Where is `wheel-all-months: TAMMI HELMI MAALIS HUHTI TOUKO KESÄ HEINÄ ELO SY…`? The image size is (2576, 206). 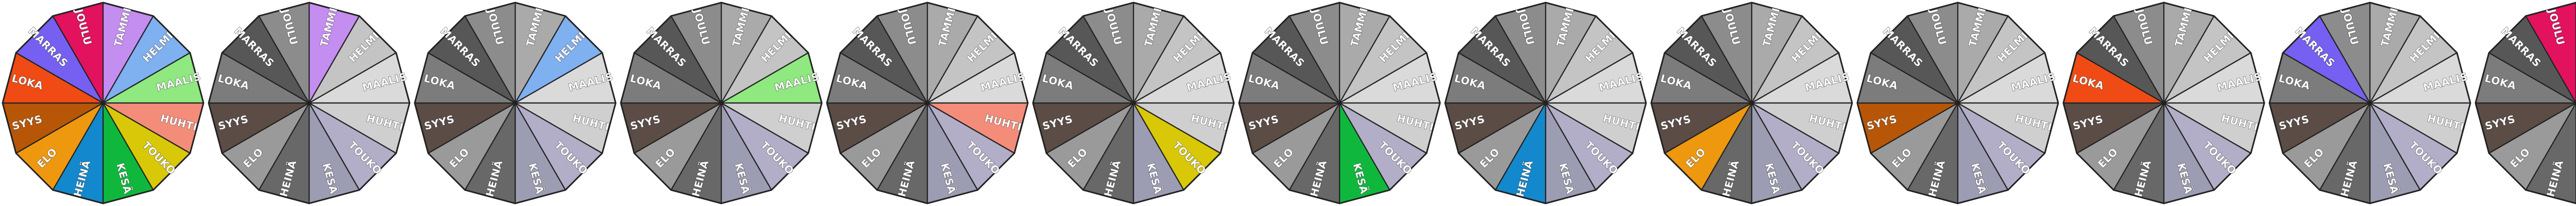
wheel-all-months: TAMMI HELMI MAALIS HUHTI TOUKO KESÄ HEINÄ ELO SY… is located at coordinates (103, 103).